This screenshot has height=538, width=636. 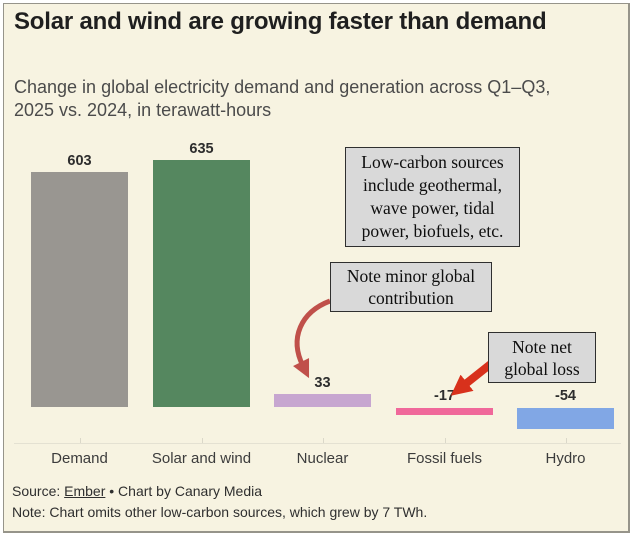 What do you see at coordinates (317, 443) in the screenshot?
I see `x-axis-line` at bounding box center [317, 443].